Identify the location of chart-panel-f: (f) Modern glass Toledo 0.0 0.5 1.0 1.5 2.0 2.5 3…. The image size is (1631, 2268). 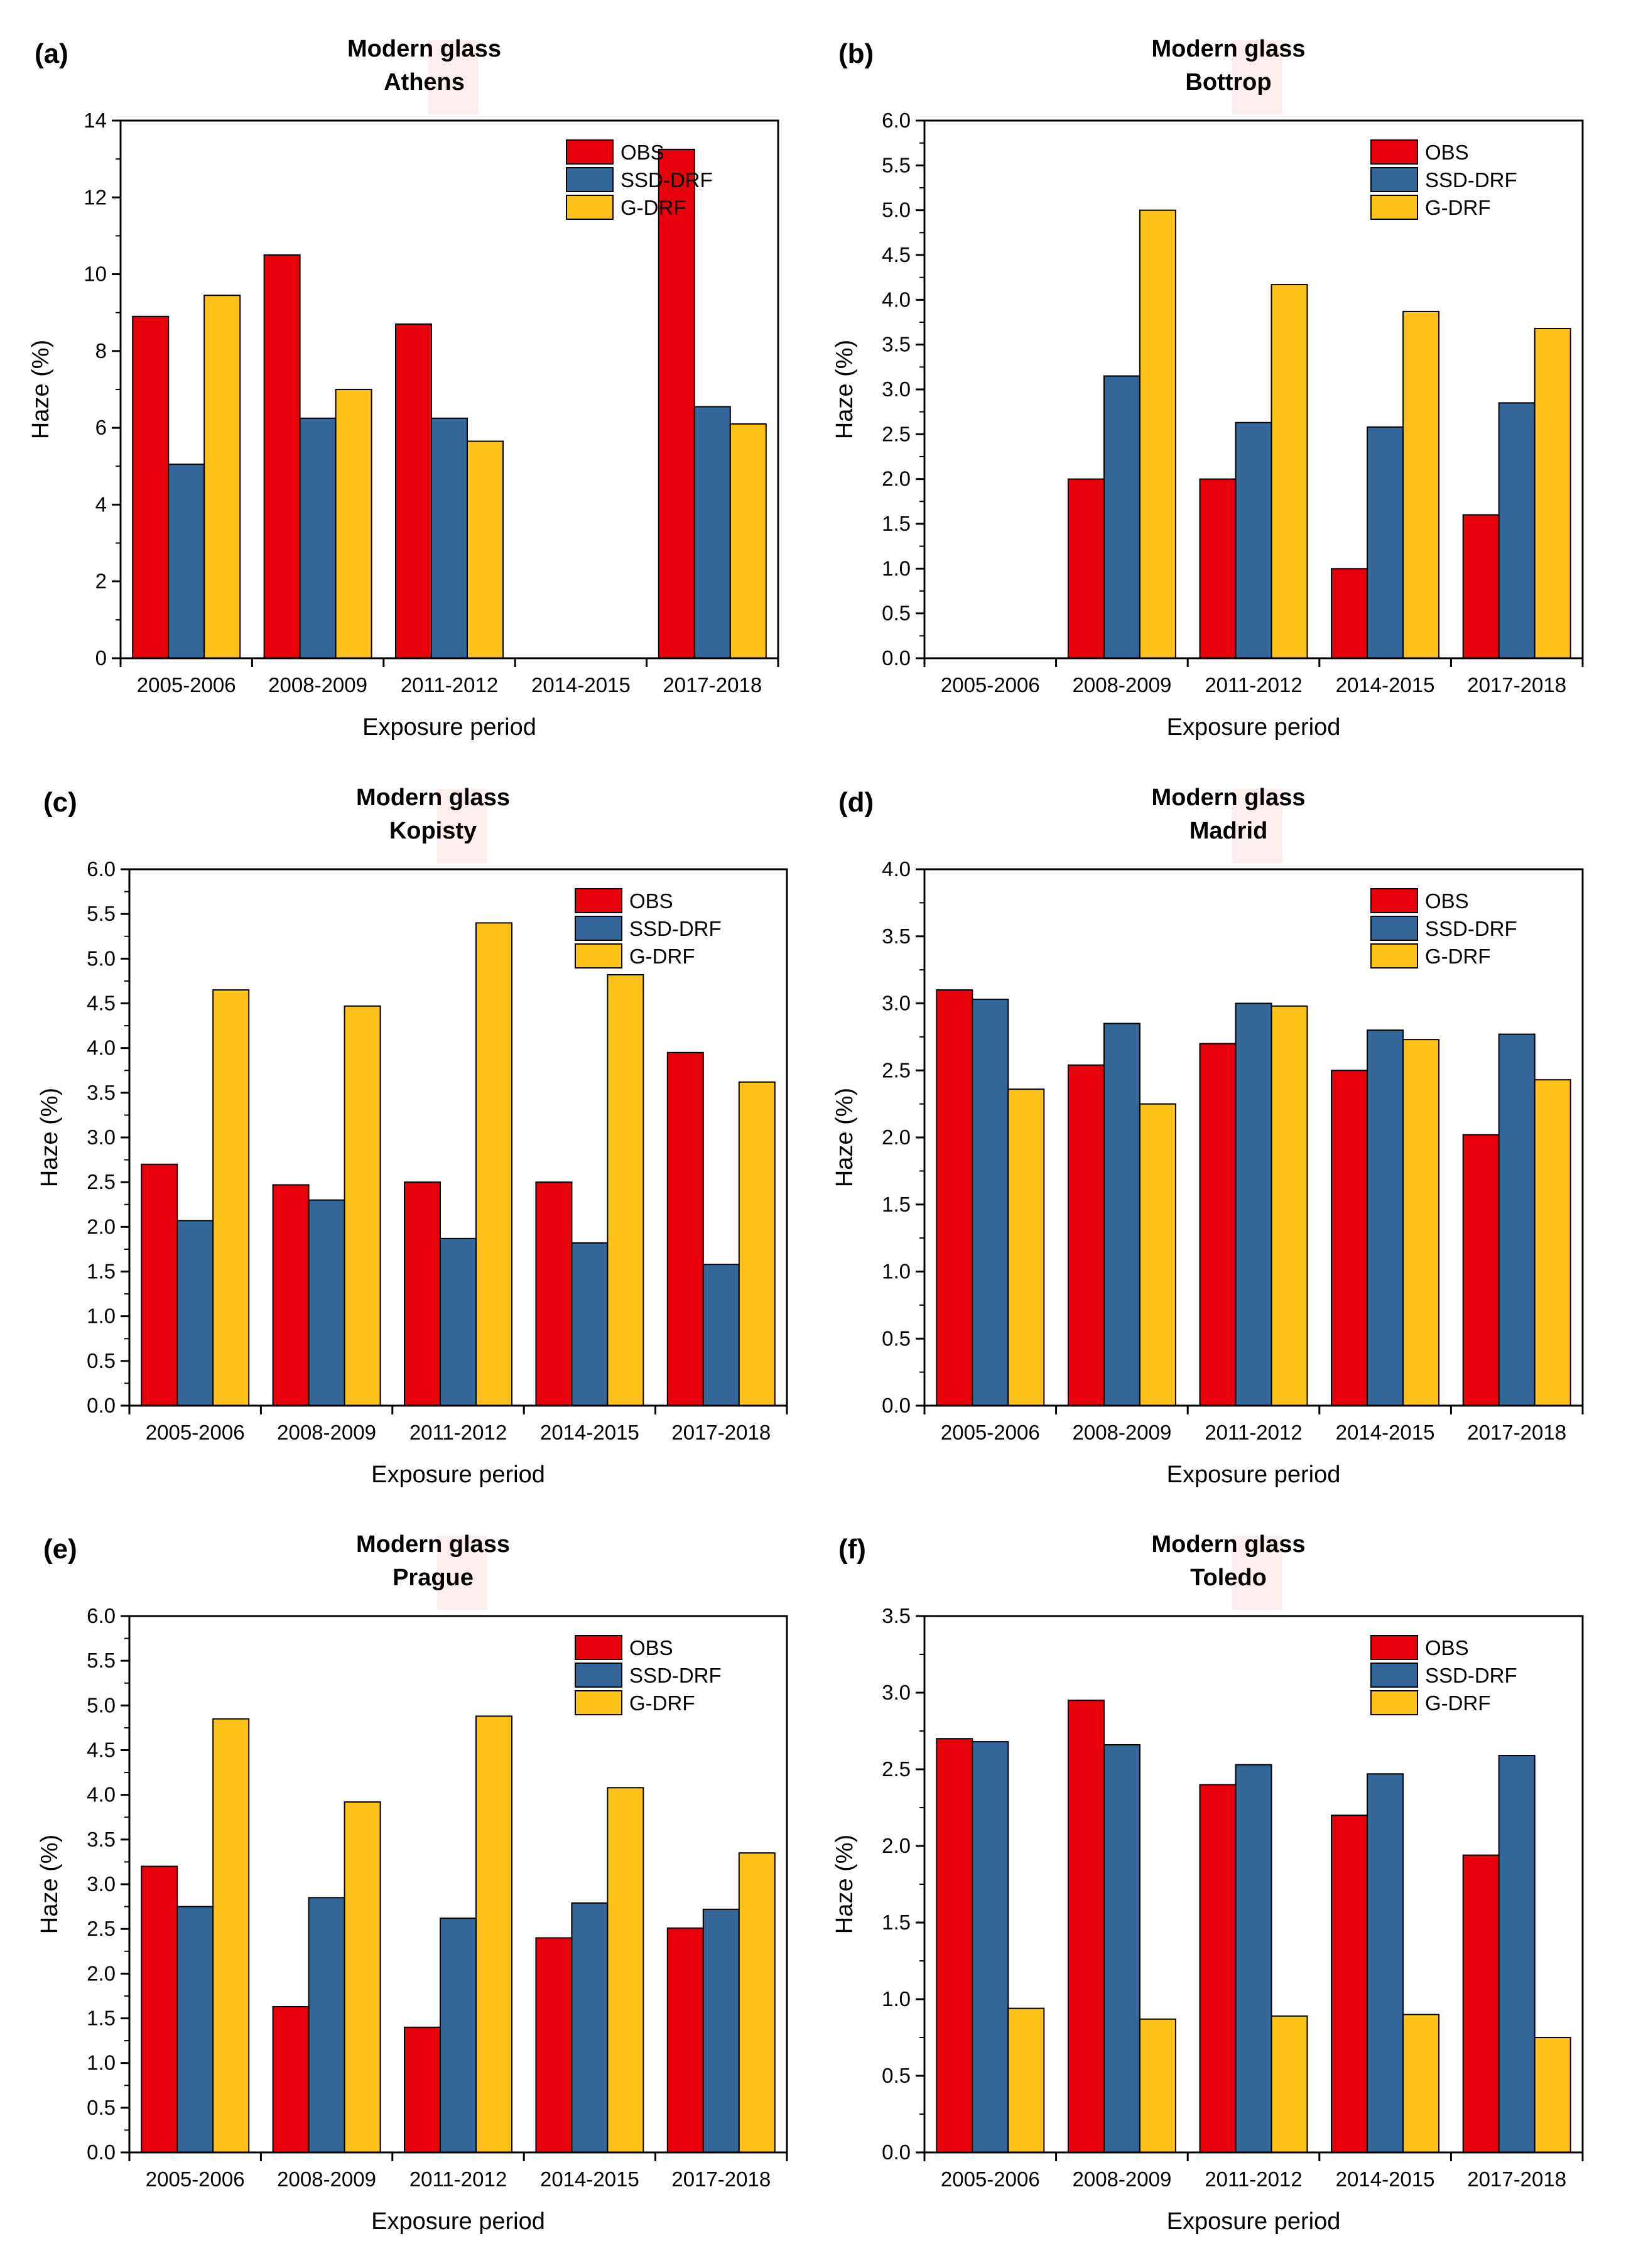
(1208, 1883).